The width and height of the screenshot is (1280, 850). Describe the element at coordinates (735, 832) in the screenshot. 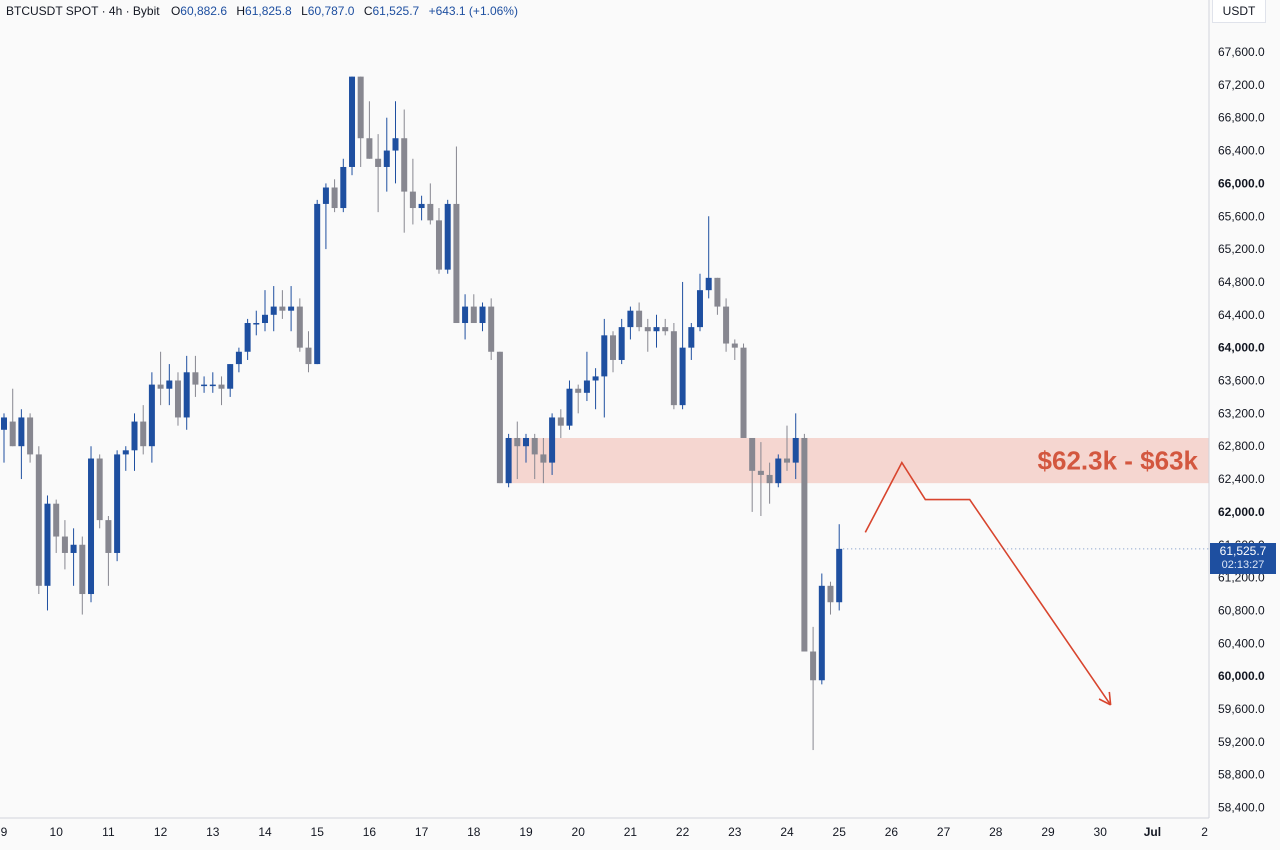

I see `x-tick-label: 23` at that location.